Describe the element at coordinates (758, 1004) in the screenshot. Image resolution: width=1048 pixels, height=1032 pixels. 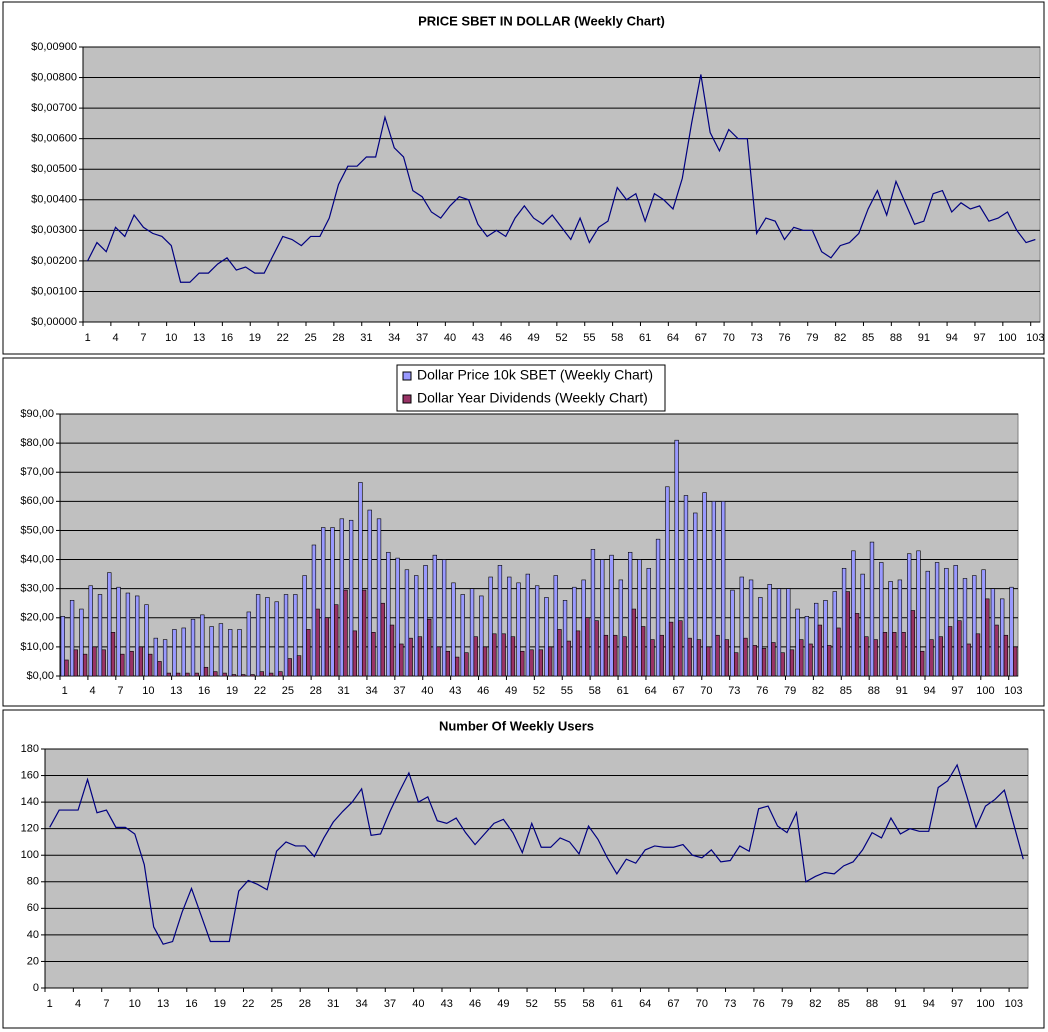
I see `x-tick-label: 76` at that location.